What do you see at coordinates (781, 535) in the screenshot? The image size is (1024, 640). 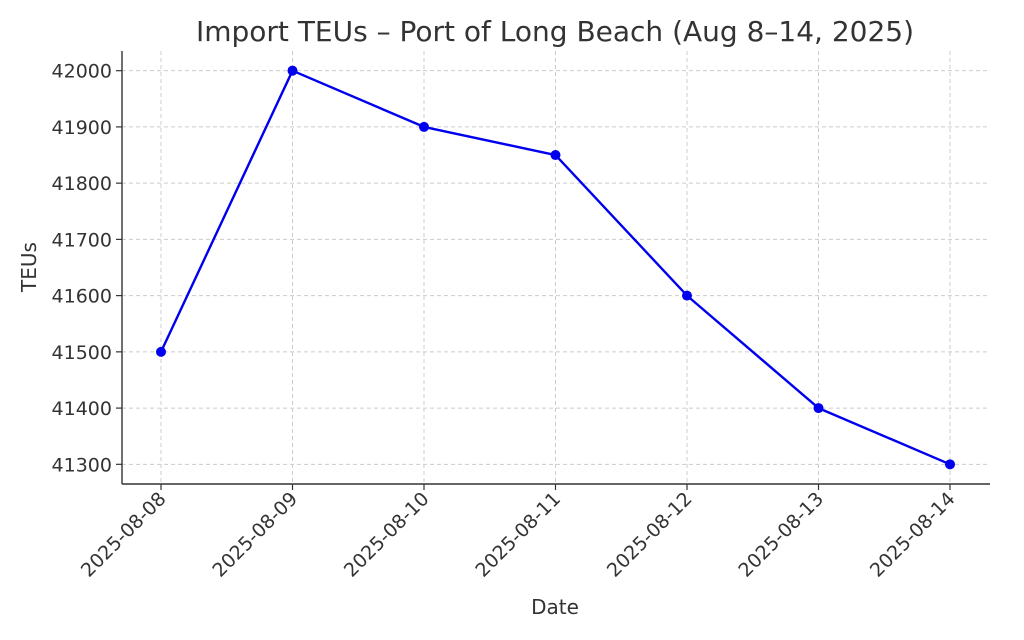 I see `x-tick-label: 2025-08-13` at bounding box center [781, 535].